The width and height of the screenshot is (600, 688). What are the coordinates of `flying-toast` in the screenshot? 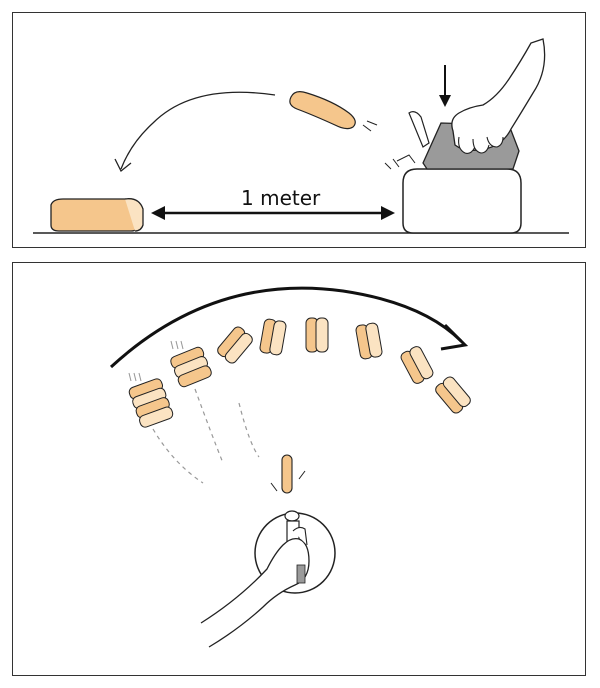 It's located at (322, 110).